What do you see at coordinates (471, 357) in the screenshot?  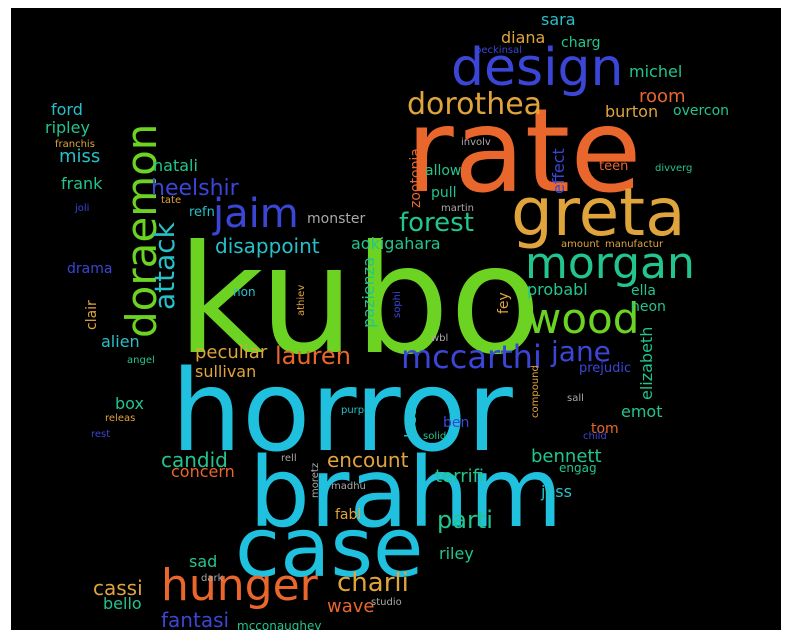 I see `word-mccarthi: mccarthi` at bounding box center [471, 357].